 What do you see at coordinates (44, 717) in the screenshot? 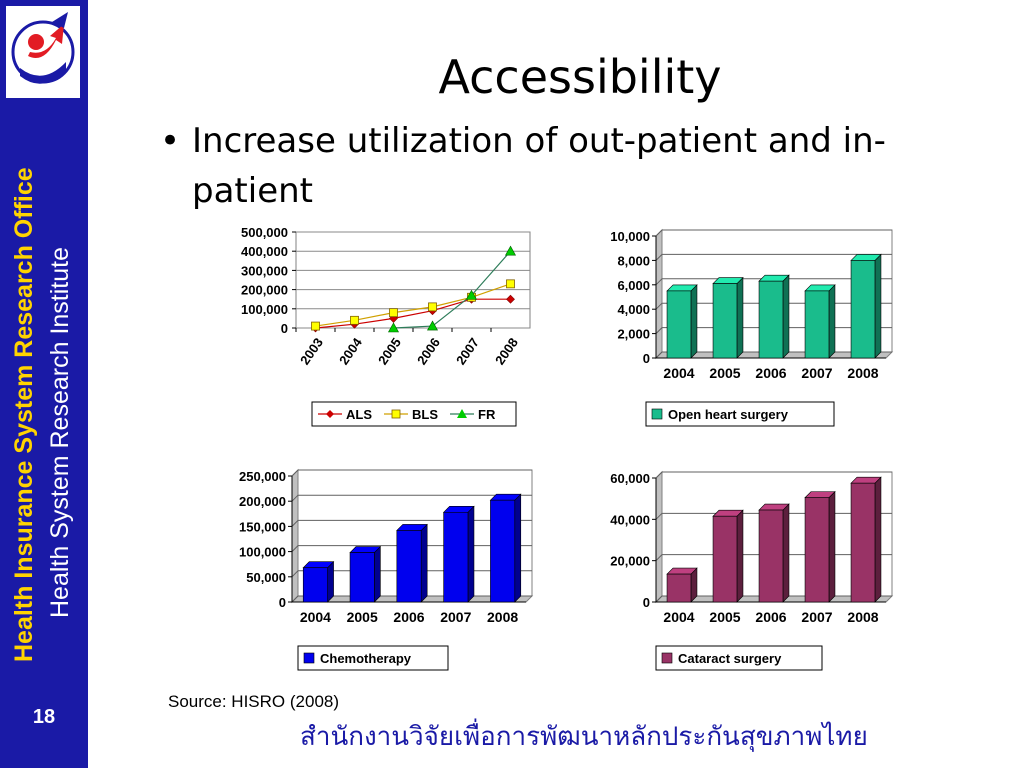
I see `page-number: 18` at bounding box center [44, 717].